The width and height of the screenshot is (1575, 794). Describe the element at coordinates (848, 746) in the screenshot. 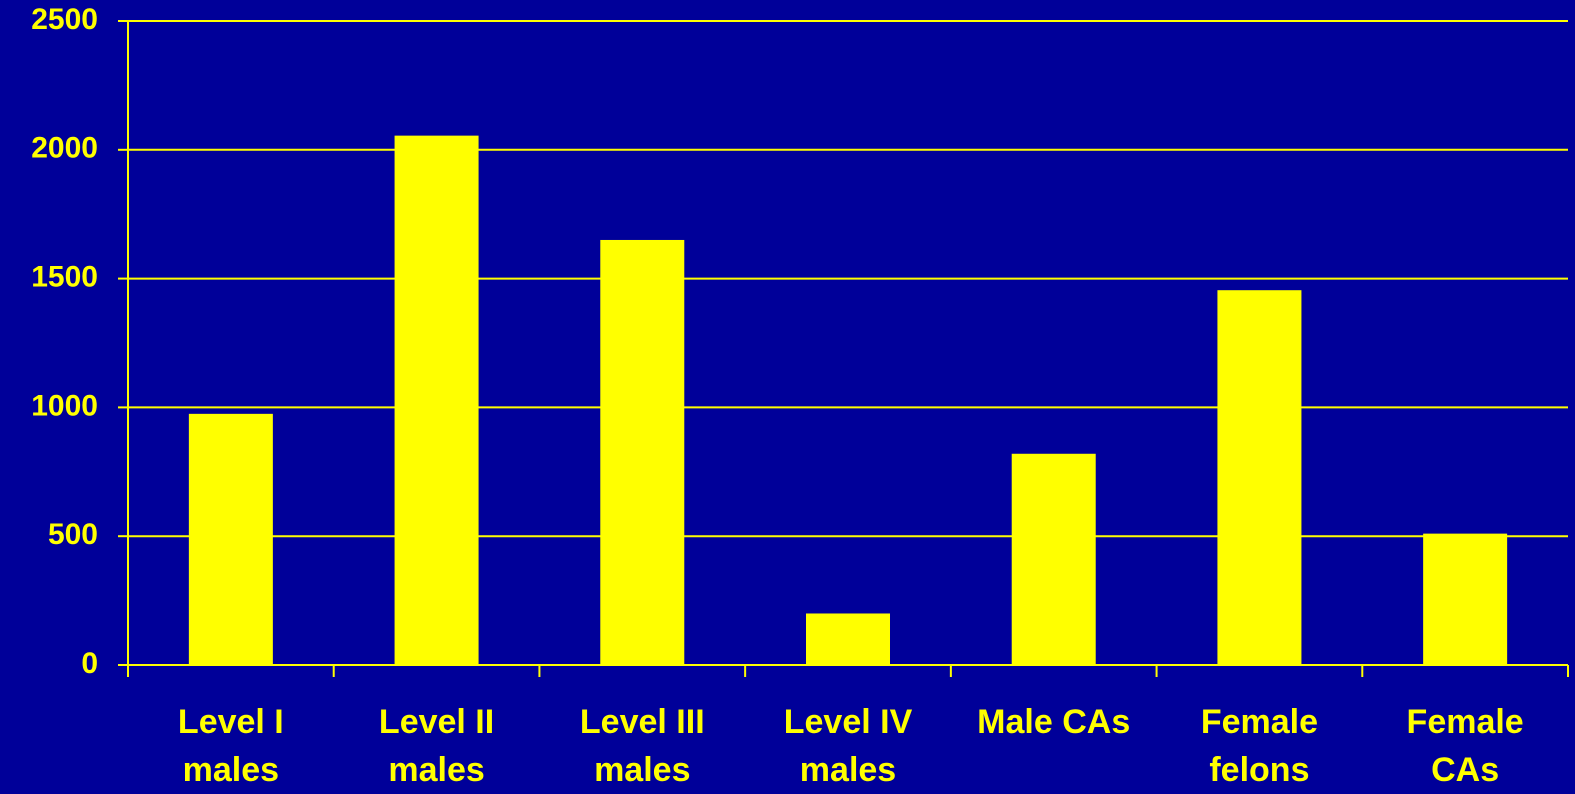

I see `x-tick-label: Level IV males` at that location.